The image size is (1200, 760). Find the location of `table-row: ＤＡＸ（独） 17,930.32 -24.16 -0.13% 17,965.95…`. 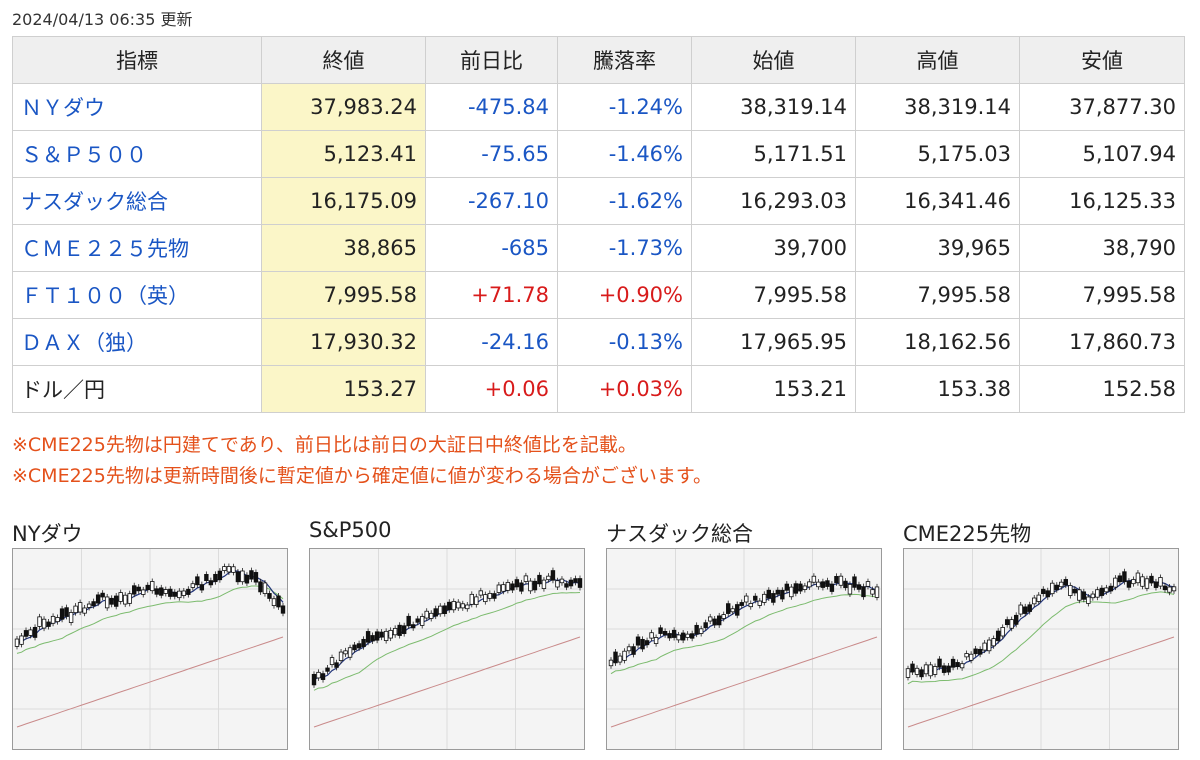

table-row: ＤＡＸ（独） 17,930.32 -24.16 -0.13% 17,965.95… is located at coordinates (598, 342).